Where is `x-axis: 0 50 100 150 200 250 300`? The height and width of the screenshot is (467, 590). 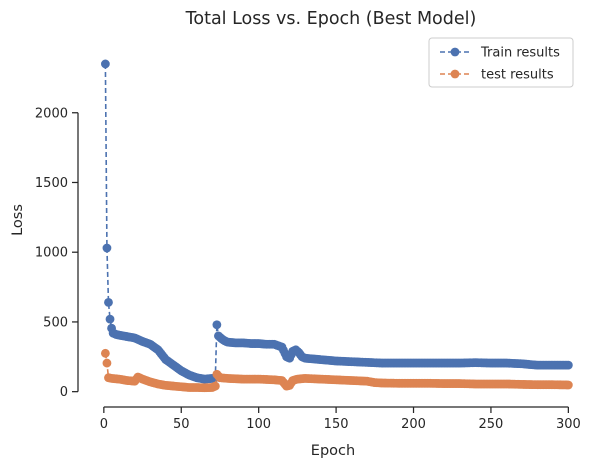 x-axis: 0 50 100 150 200 250 300 is located at coordinates (340, 419).